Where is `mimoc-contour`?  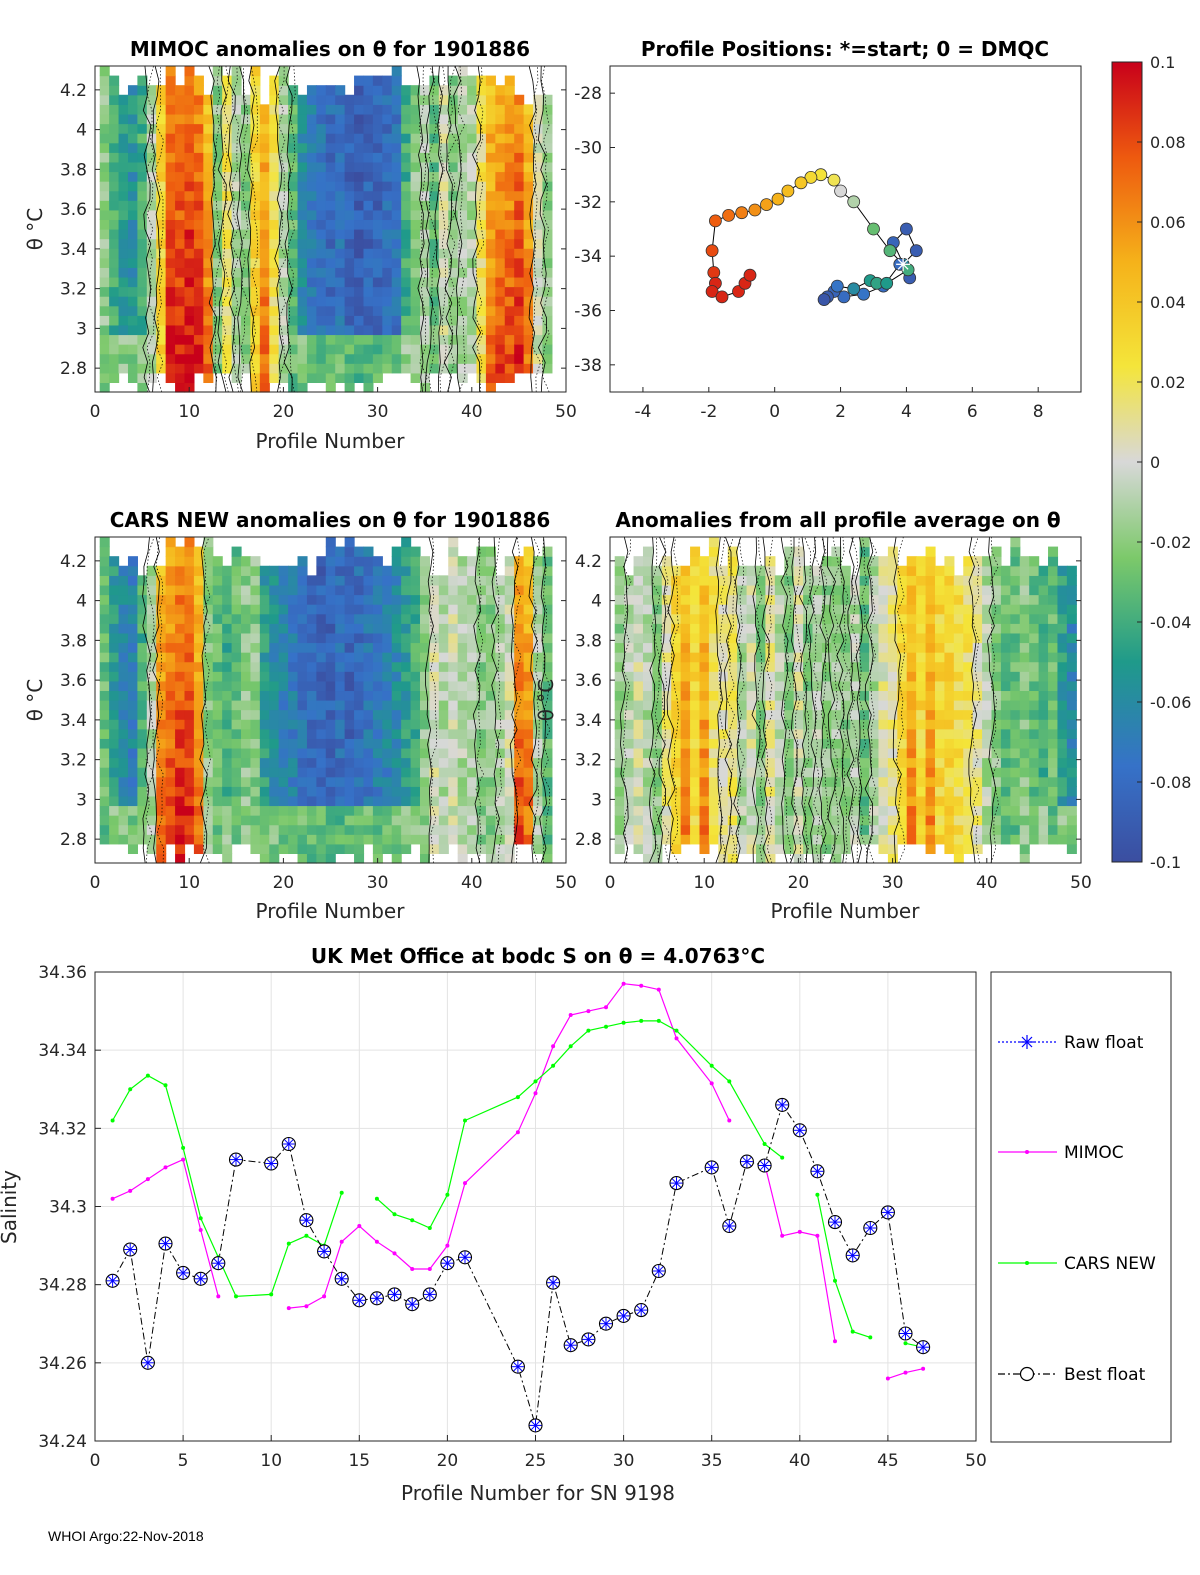
mimoc-contour is located at coordinates (156, 229).